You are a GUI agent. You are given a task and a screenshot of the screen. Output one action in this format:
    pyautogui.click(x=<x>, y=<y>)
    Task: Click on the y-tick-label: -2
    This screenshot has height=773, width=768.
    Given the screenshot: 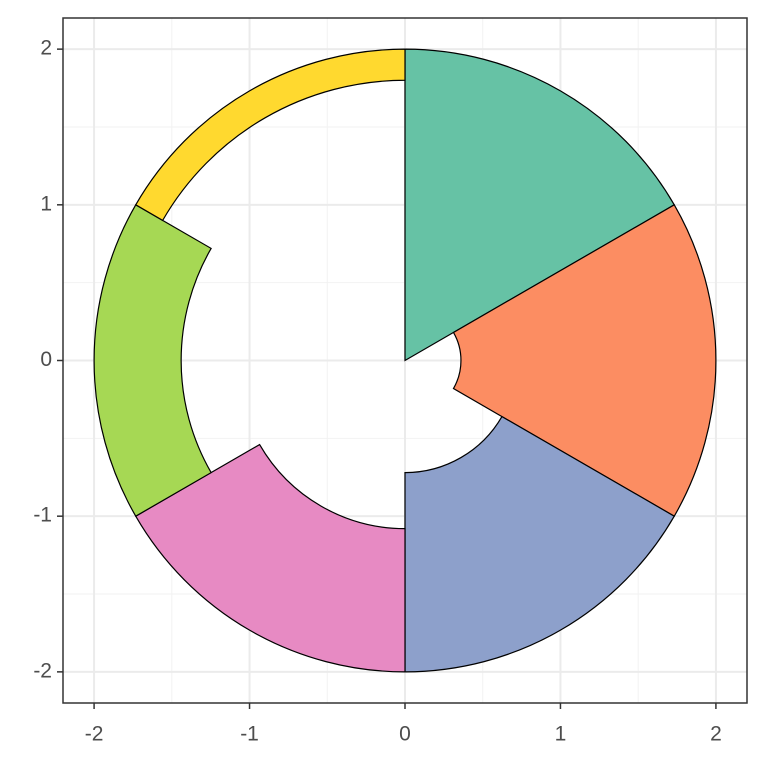 What is the action you would take?
    pyautogui.click(x=42, y=670)
    